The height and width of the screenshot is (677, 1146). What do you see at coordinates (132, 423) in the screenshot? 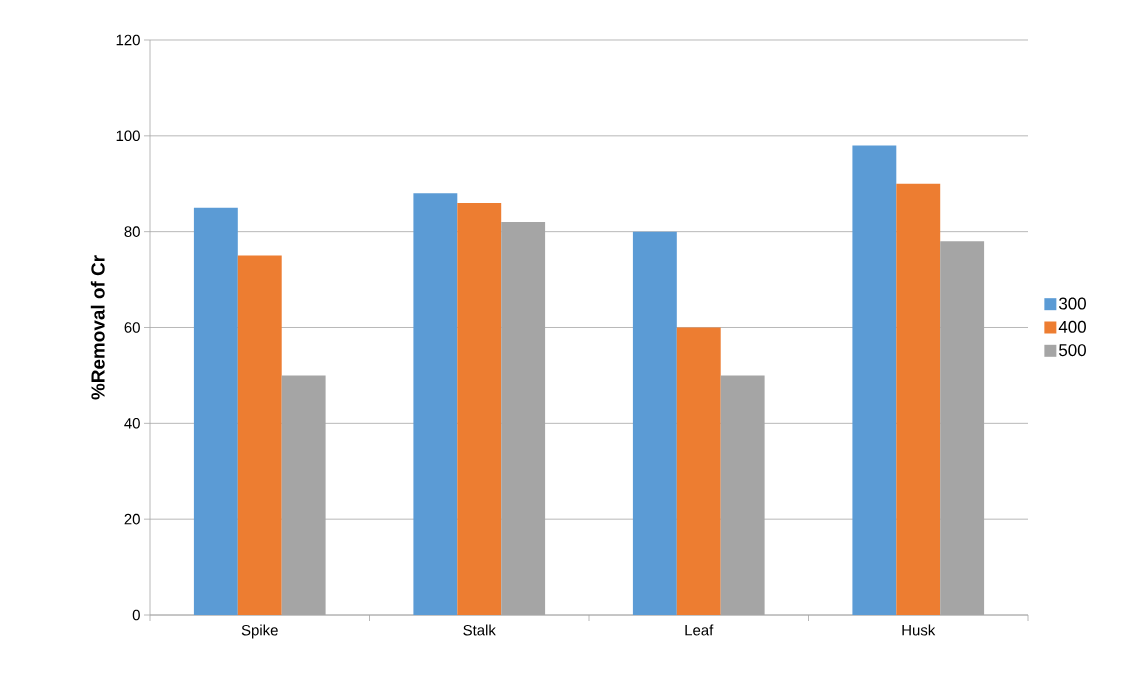
I see `y-tick-label: 40` at bounding box center [132, 423].